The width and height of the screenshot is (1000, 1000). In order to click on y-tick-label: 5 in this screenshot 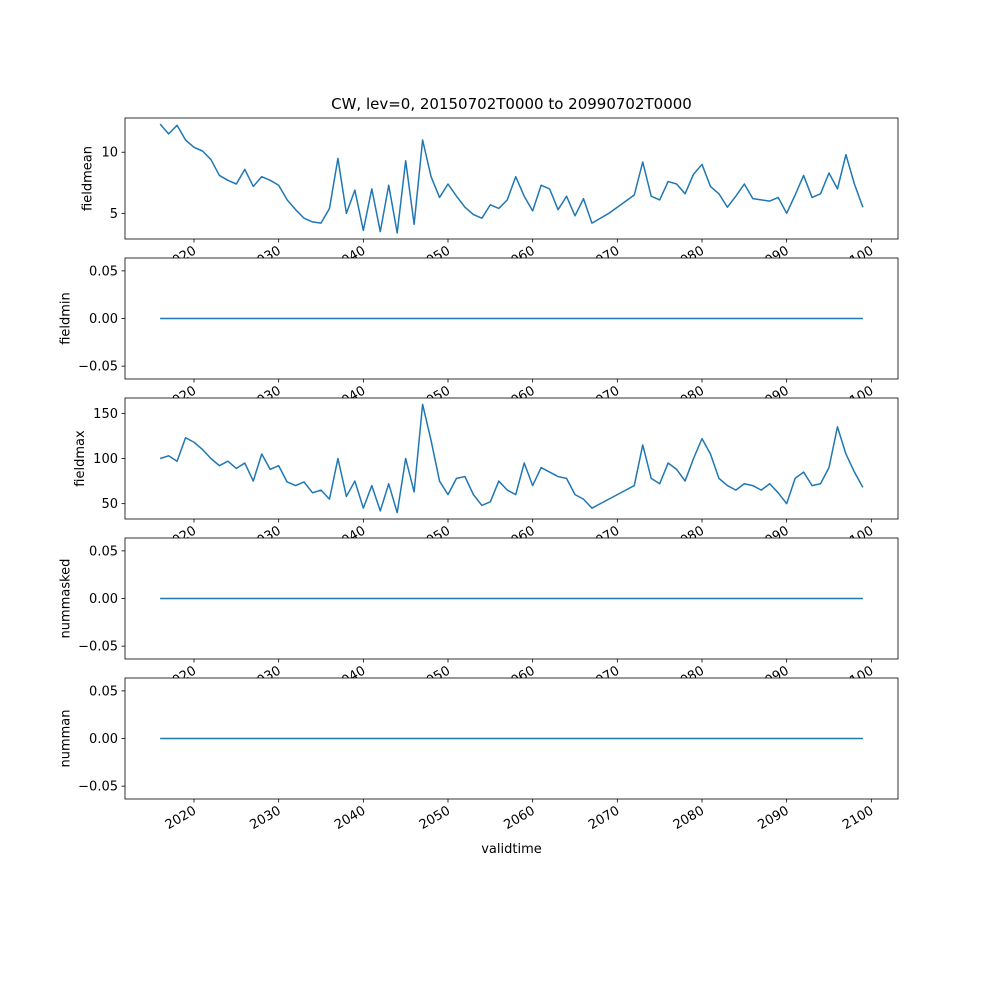, I will do `click(114, 214)`.